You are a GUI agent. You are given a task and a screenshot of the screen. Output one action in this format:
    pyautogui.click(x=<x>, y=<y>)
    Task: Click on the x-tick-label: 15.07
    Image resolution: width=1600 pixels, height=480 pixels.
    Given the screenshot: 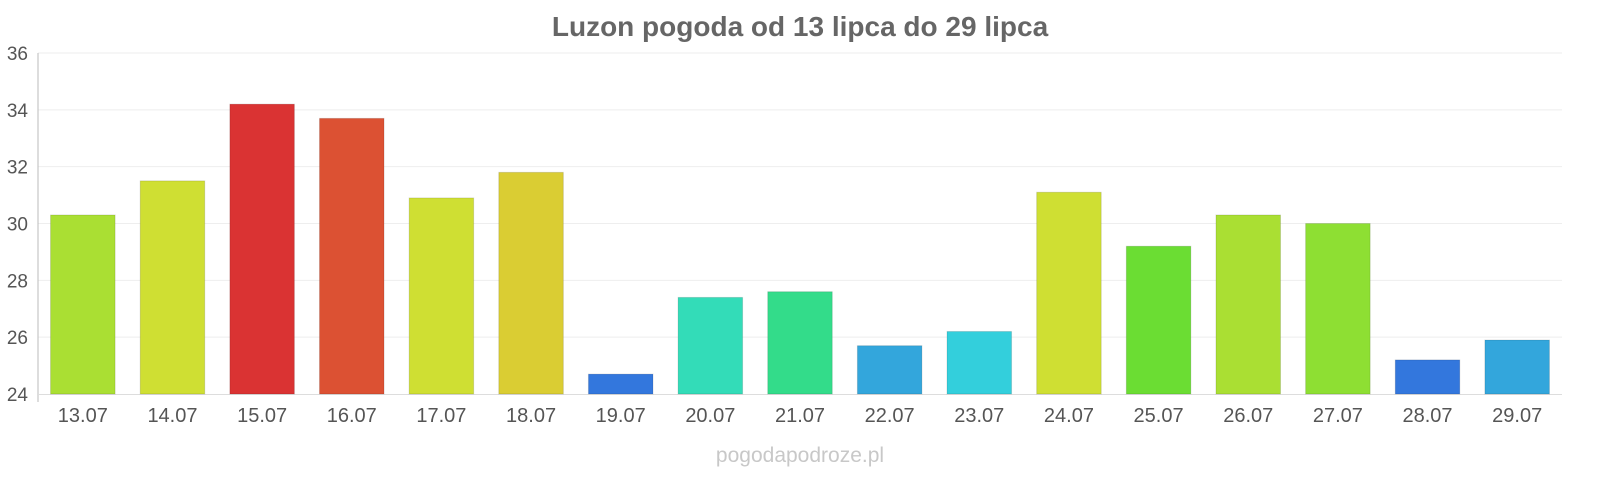 What is the action you would take?
    pyautogui.click(x=262, y=416)
    